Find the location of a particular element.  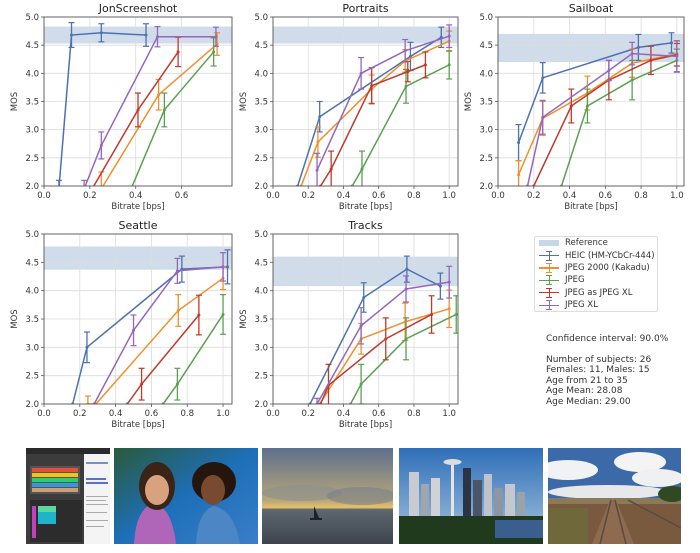

stat-age-median: Age Median: 29.00 is located at coordinates (588, 401).